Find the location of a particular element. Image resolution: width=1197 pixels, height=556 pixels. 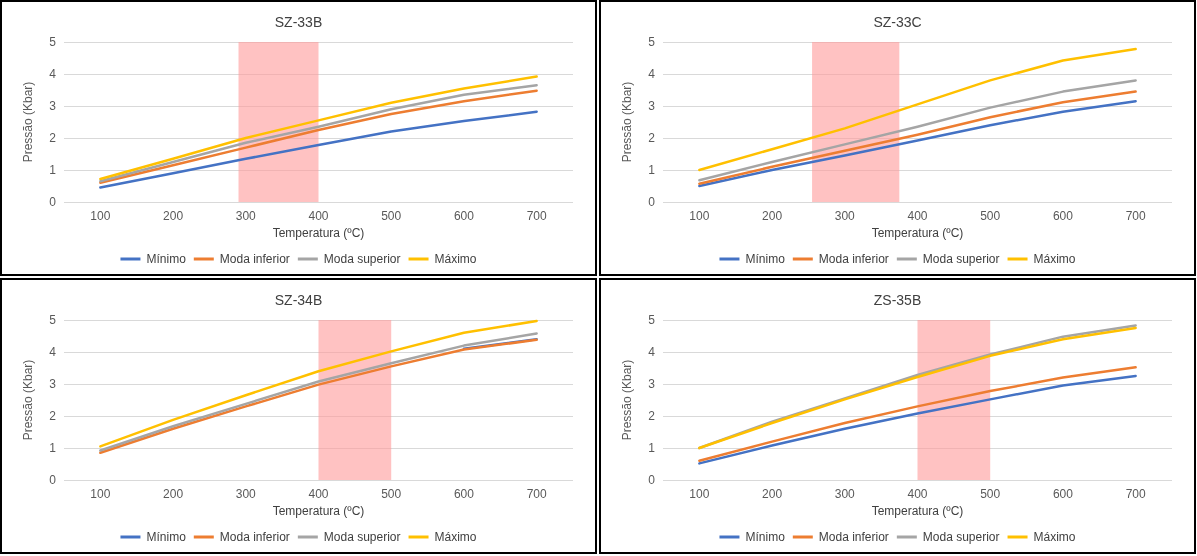

chart-title: ZS-35B is located at coordinates (897, 300).